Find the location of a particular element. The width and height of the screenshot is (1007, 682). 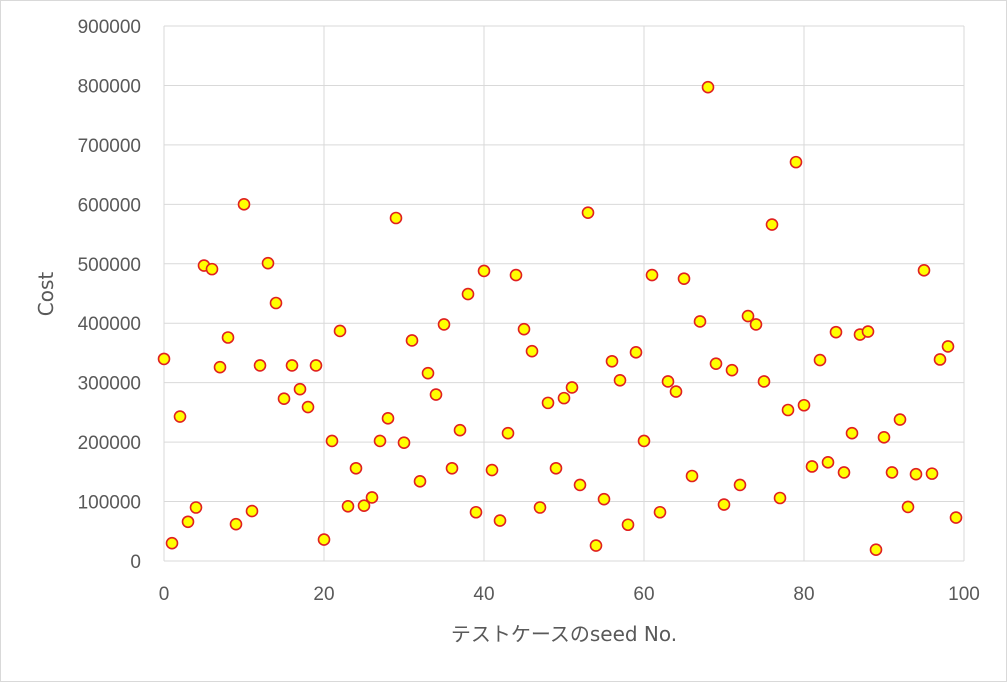

y-tick-label: 900000 is located at coordinates (109, 27).